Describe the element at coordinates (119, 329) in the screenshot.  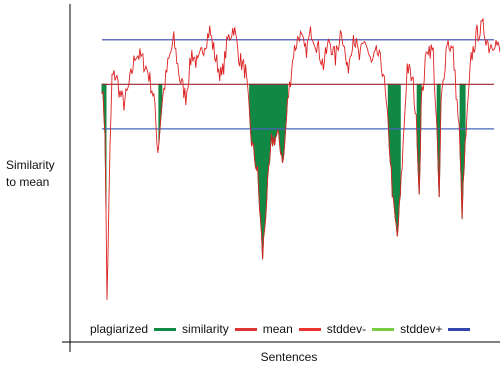
I see `legend-label: plagiarized` at that location.